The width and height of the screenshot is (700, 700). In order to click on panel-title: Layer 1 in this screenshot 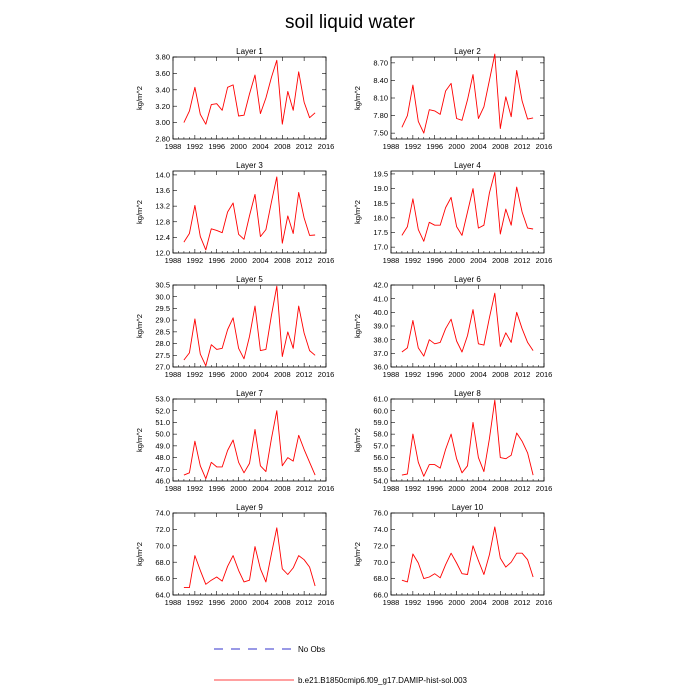, I will do `click(249, 51)`.